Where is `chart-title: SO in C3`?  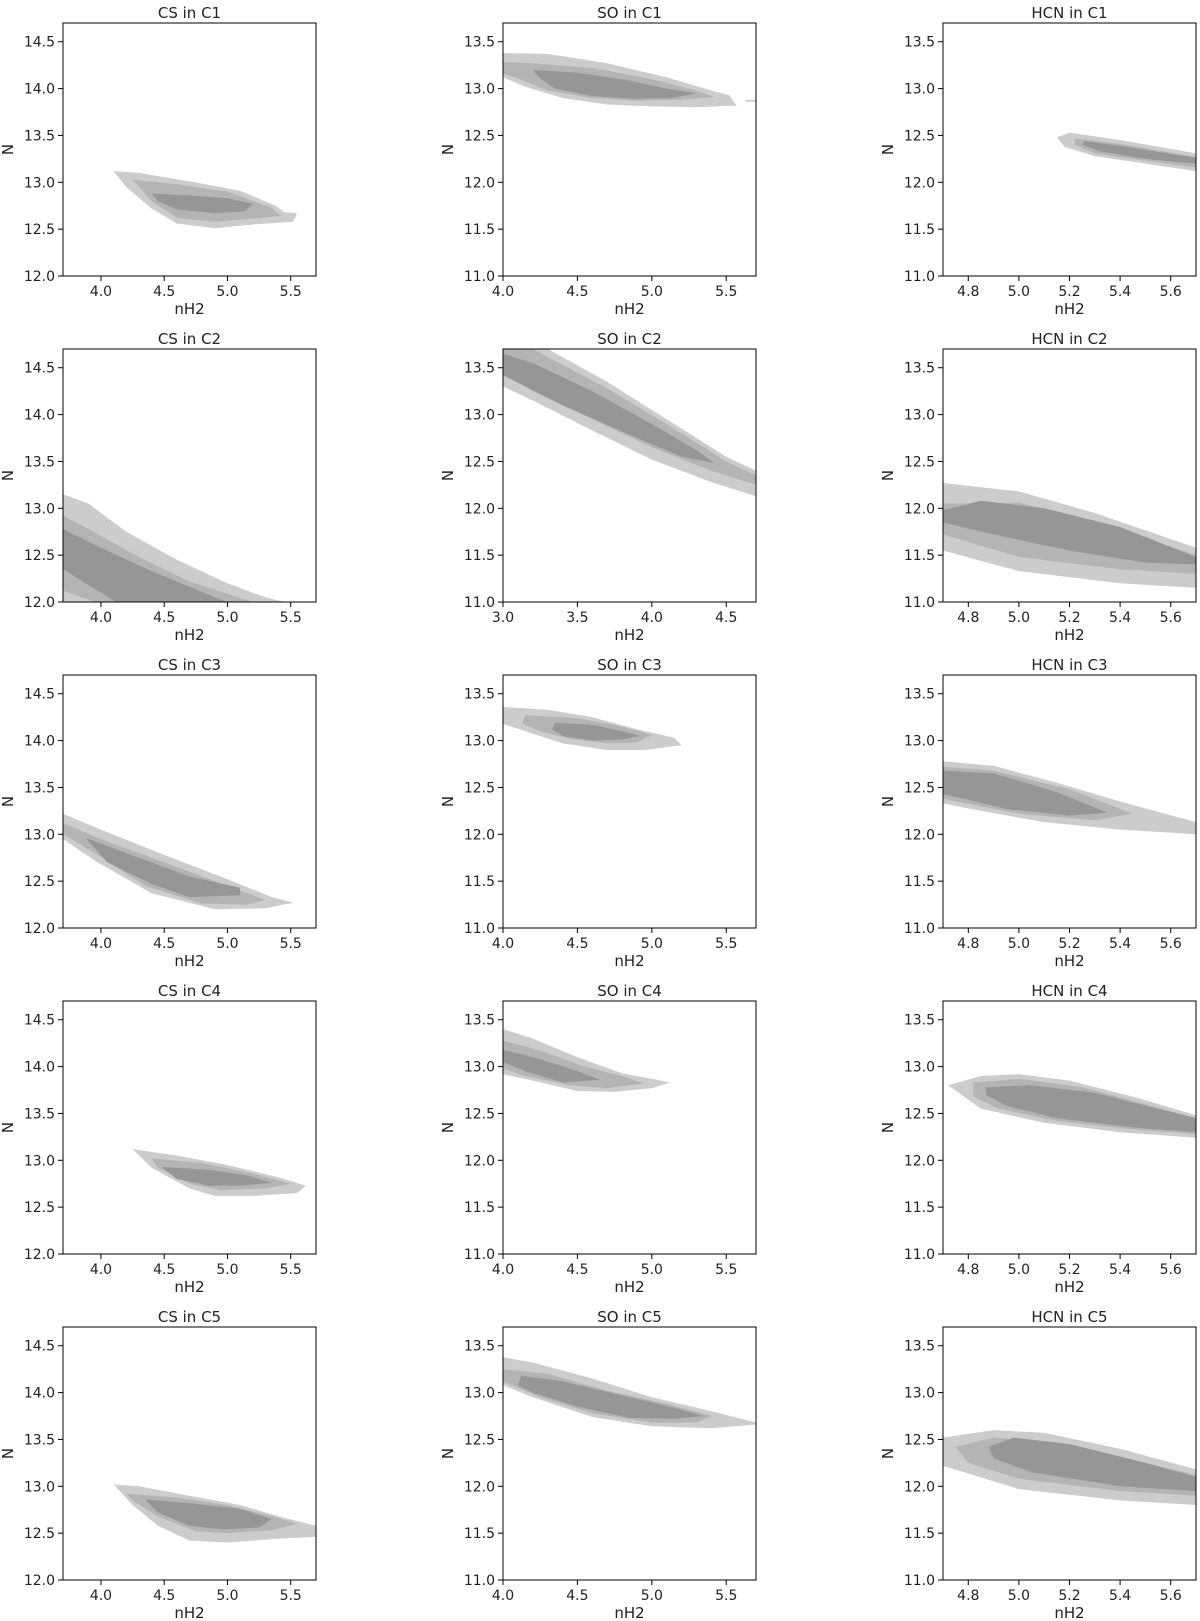
chart-title: SO in C3 is located at coordinates (629, 665).